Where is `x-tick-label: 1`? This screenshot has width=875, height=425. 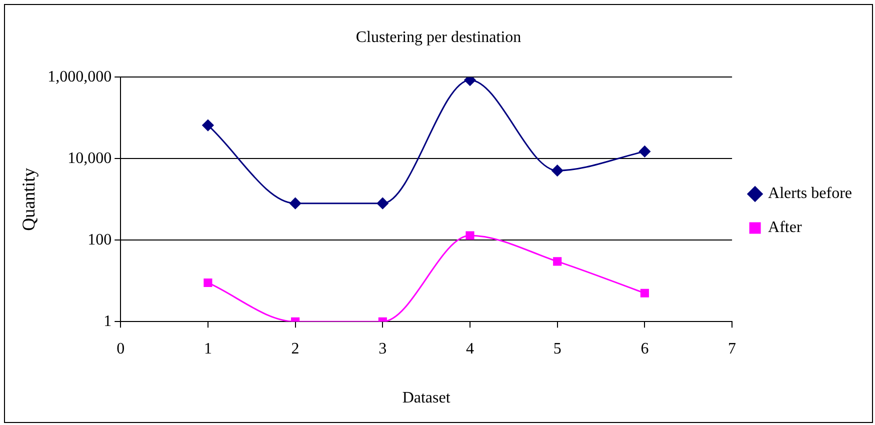
x-tick-label: 1 is located at coordinates (208, 349).